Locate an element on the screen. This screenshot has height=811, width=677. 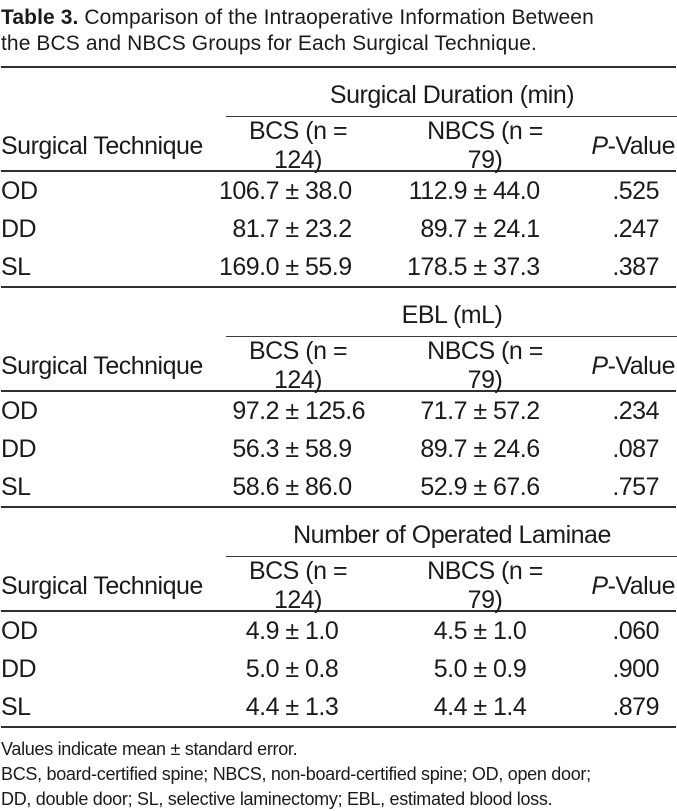
table-row: DD 5.0 ±0.8 5.0 ±0.9 .900 is located at coordinates (338, 669).